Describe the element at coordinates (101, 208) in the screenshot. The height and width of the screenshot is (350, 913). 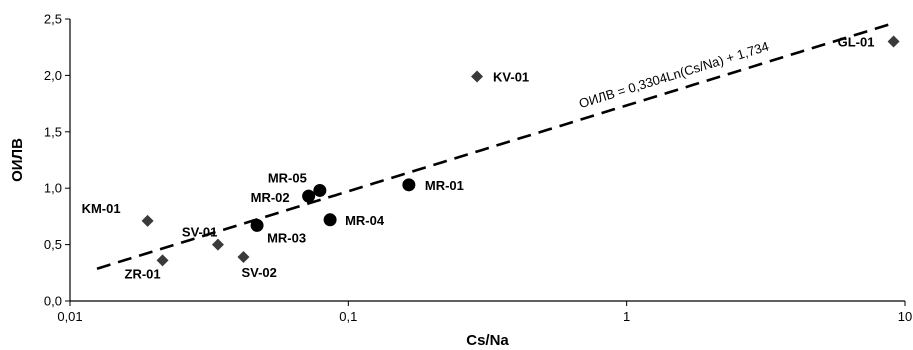
I see `point-label: KM-01` at that location.